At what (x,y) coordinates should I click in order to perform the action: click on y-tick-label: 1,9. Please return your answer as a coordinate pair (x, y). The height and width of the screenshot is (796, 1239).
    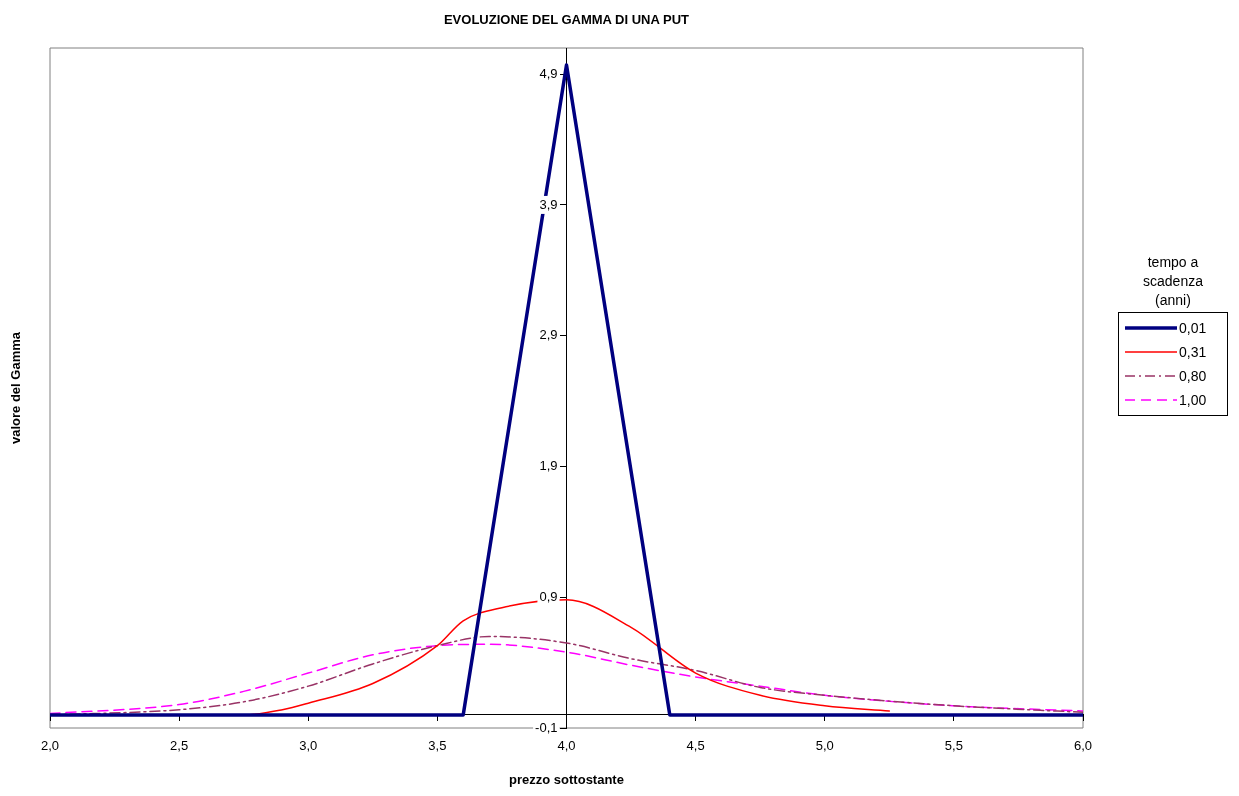
    Looking at the image, I should click on (548, 466).